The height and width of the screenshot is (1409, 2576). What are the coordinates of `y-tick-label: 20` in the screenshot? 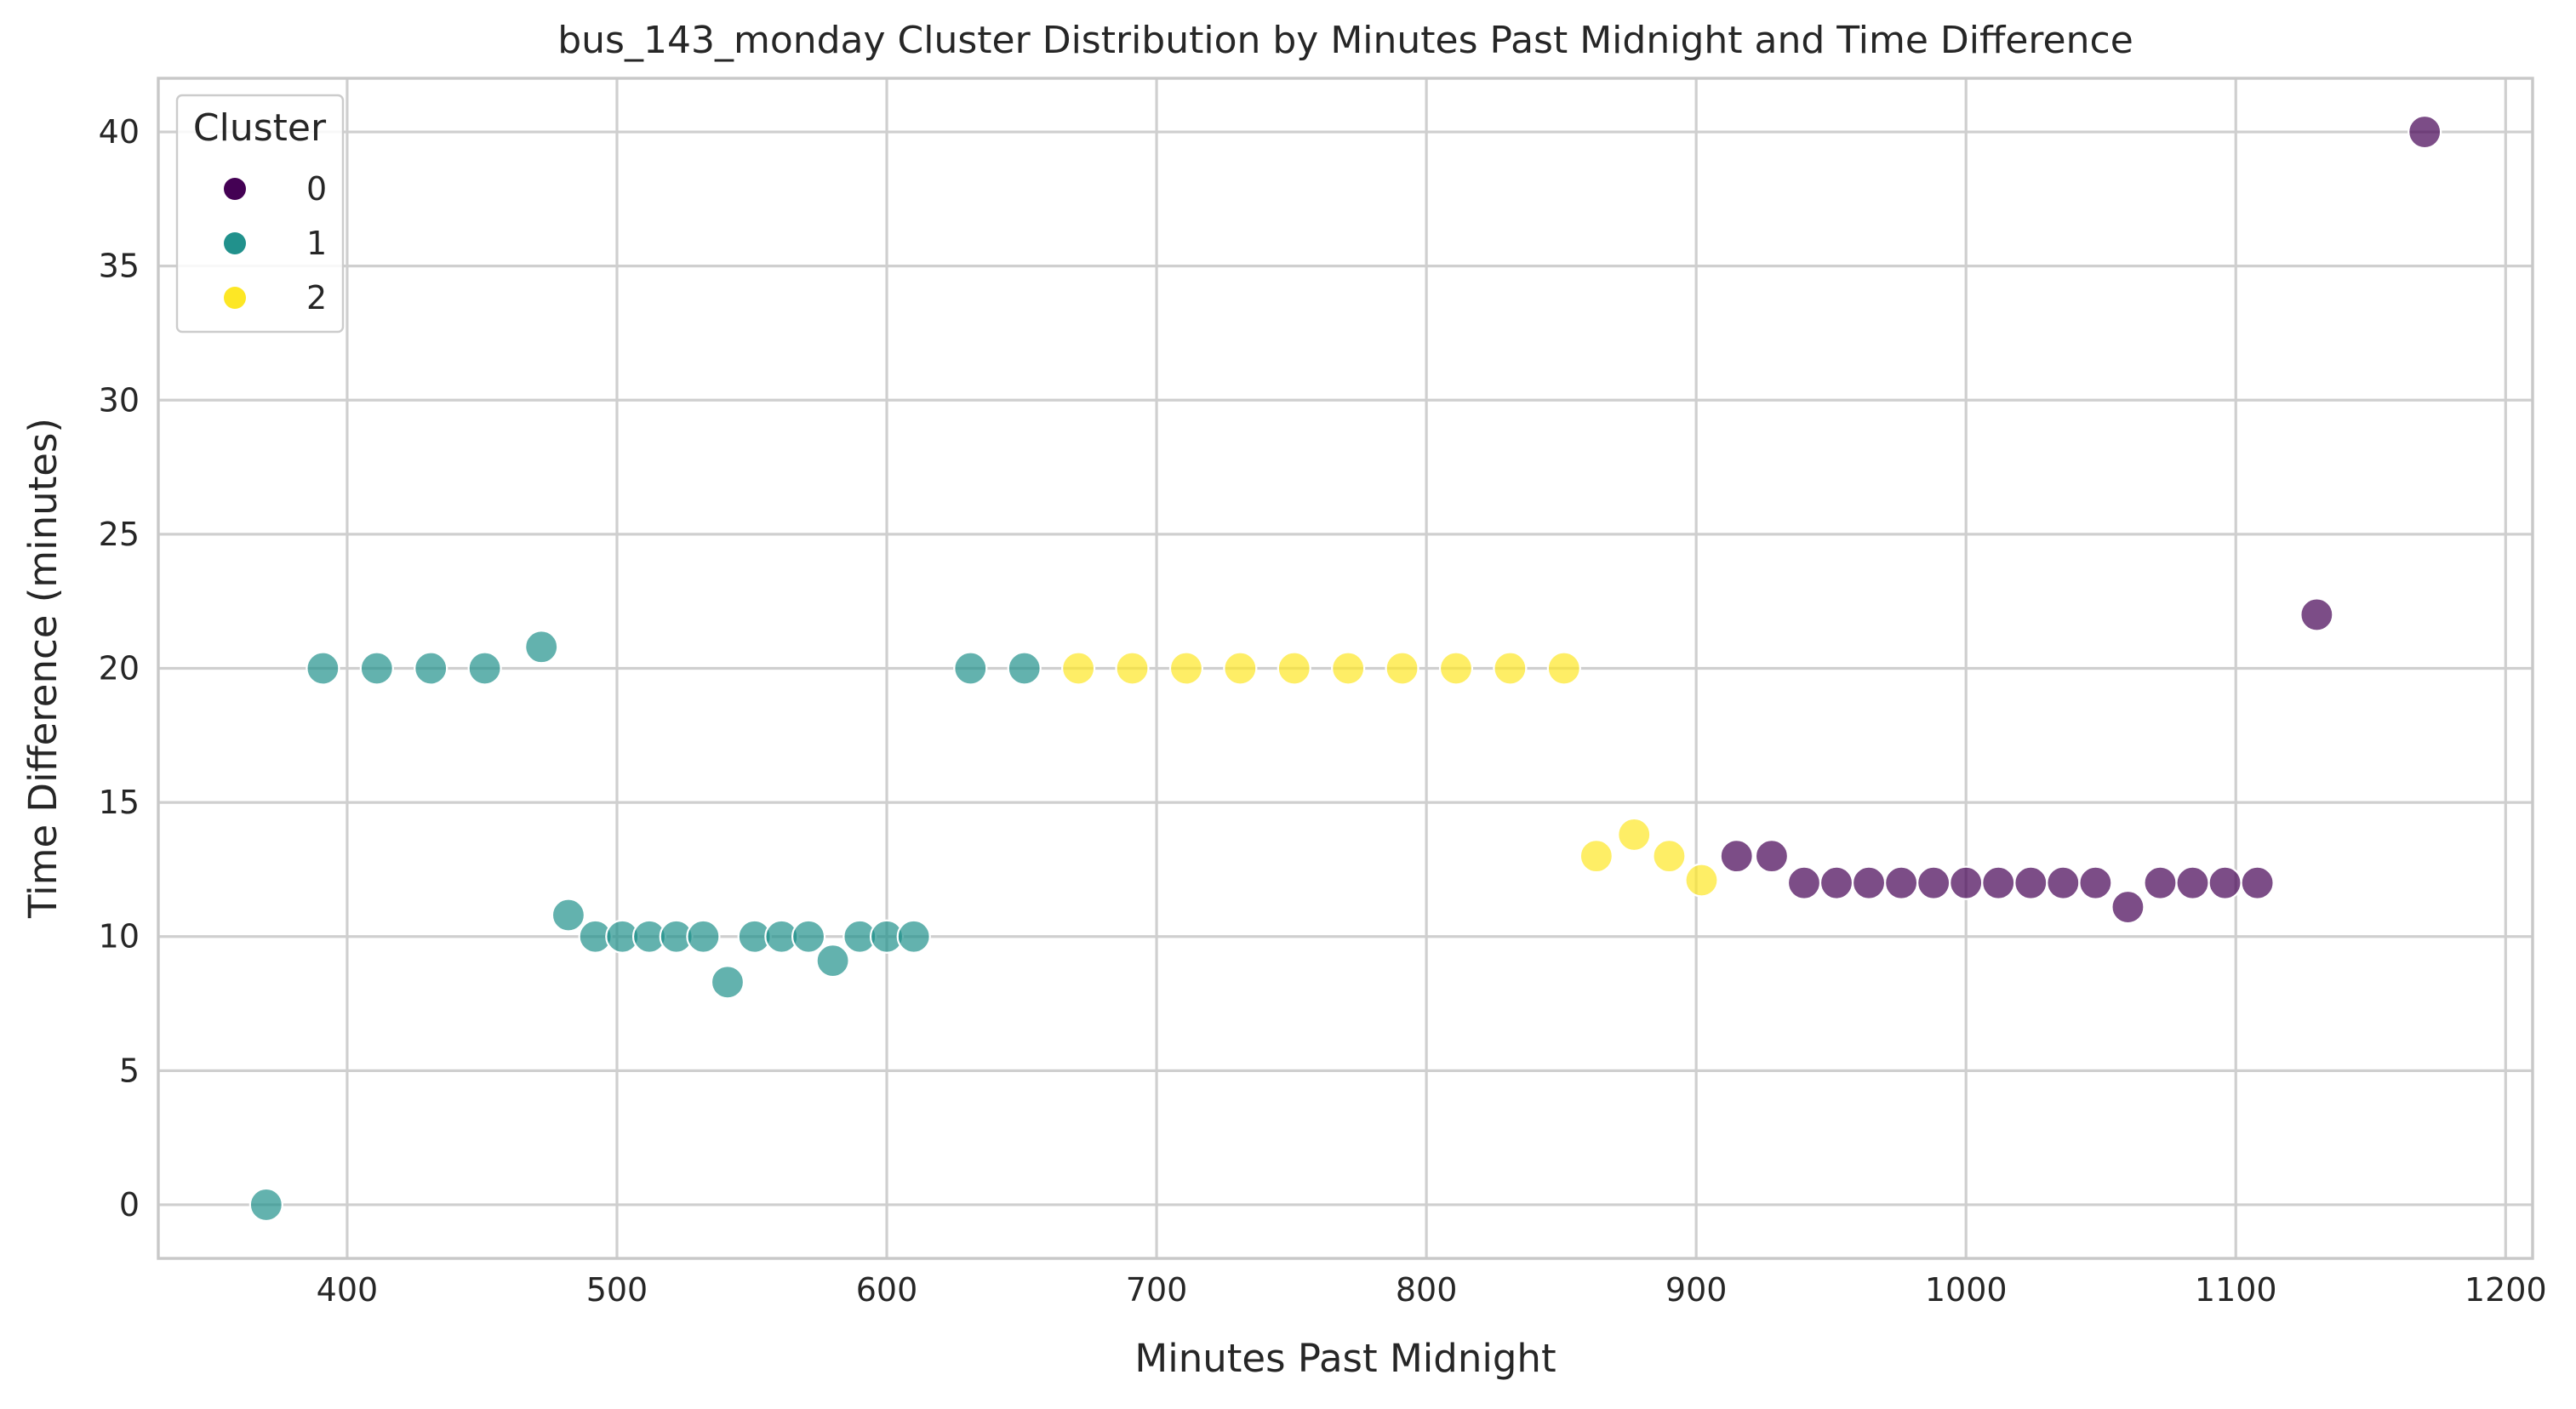 It's located at (119, 668).